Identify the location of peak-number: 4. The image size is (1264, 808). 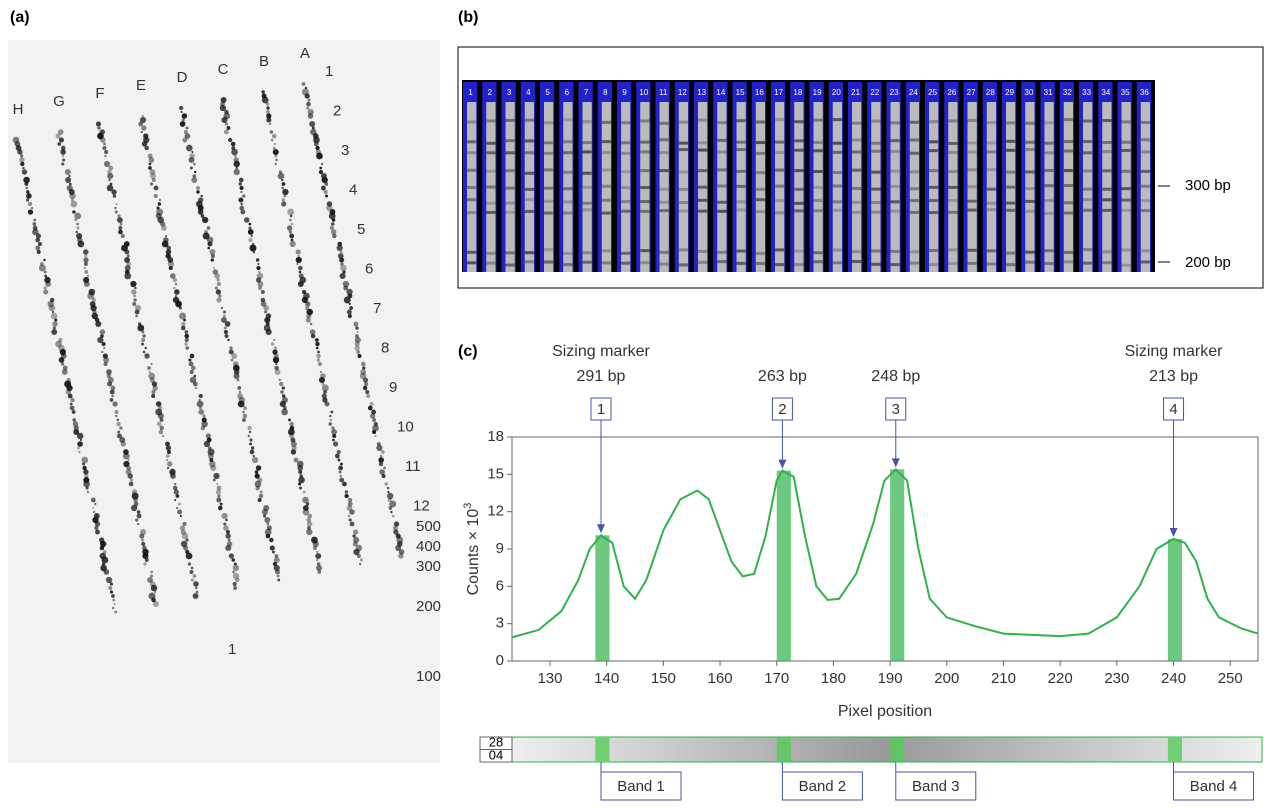
(1173, 409).